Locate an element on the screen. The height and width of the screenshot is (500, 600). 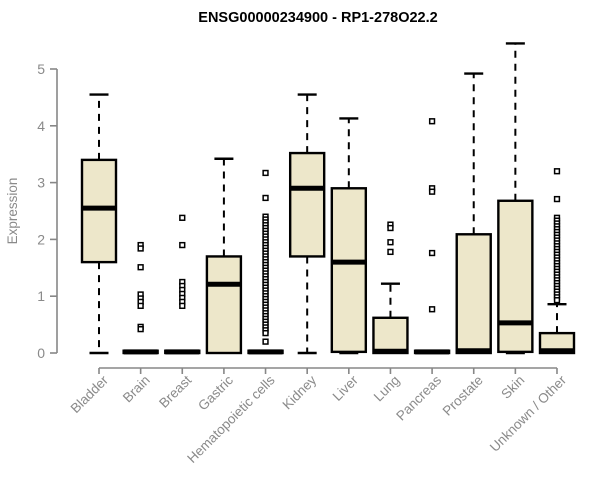
boxplot-liver is located at coordinates (349, 236).